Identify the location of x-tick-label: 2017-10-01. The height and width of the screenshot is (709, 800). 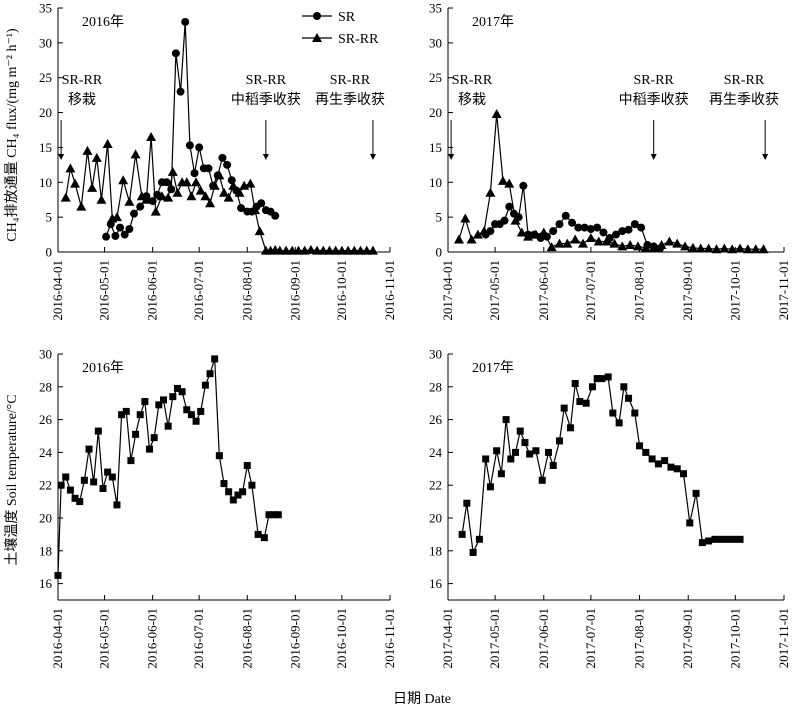
(734, 638).